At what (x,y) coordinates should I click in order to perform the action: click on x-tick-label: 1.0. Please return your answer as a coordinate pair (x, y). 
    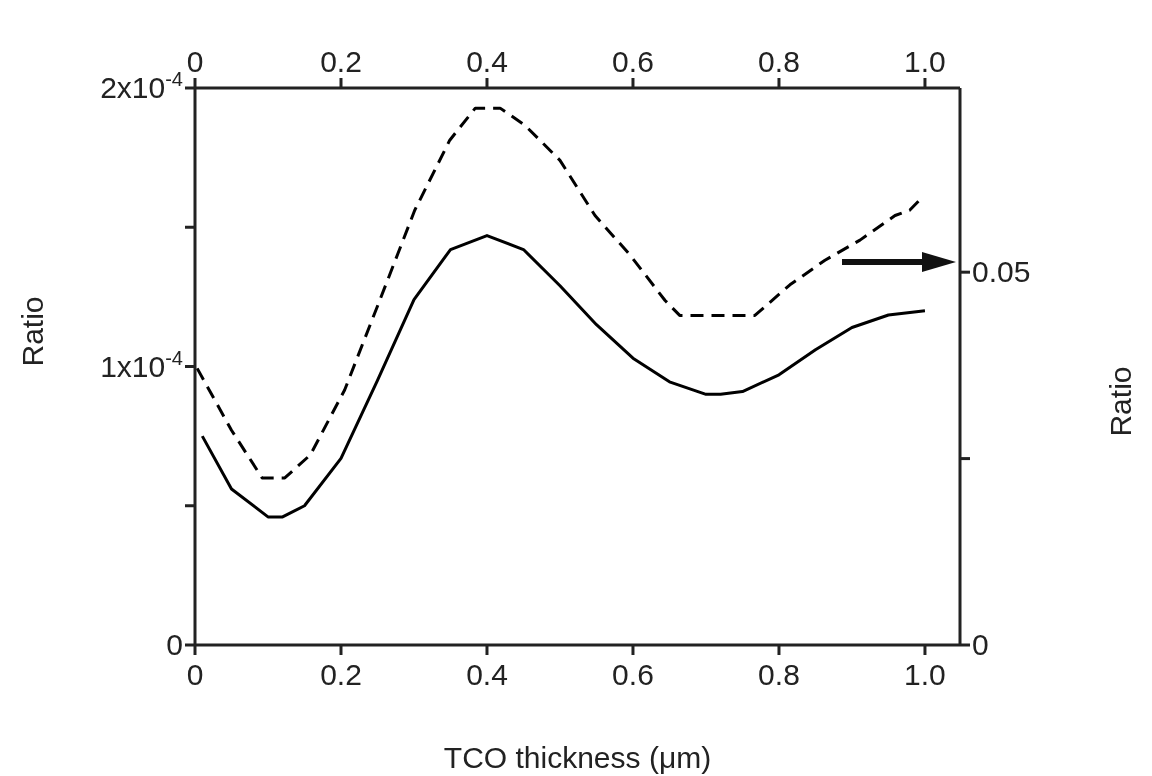
    Looking at the image, I should click on (925, 61).